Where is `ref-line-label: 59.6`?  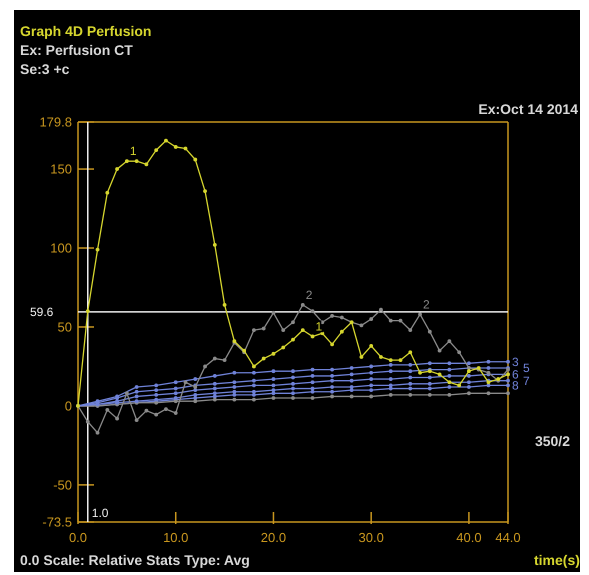
ref-line-label: 59.6 is located at coordinates (42, 312).